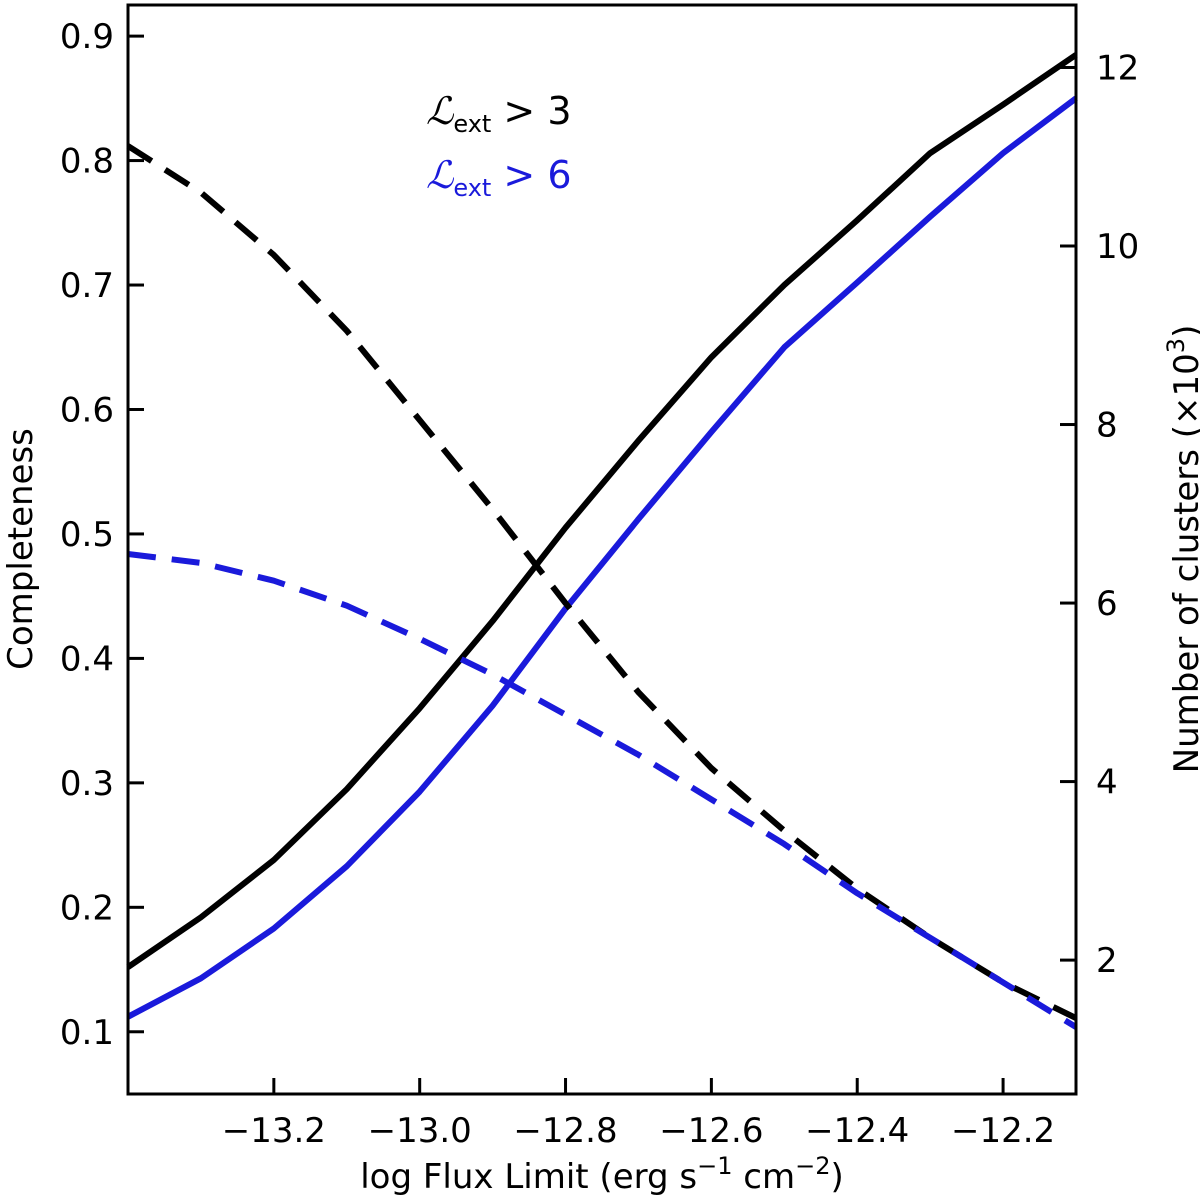  What do you see at coordinates (87, 286) in the screenshot?
I see `y-left-tick-label: 0.7` at bounding box center [87, 286].